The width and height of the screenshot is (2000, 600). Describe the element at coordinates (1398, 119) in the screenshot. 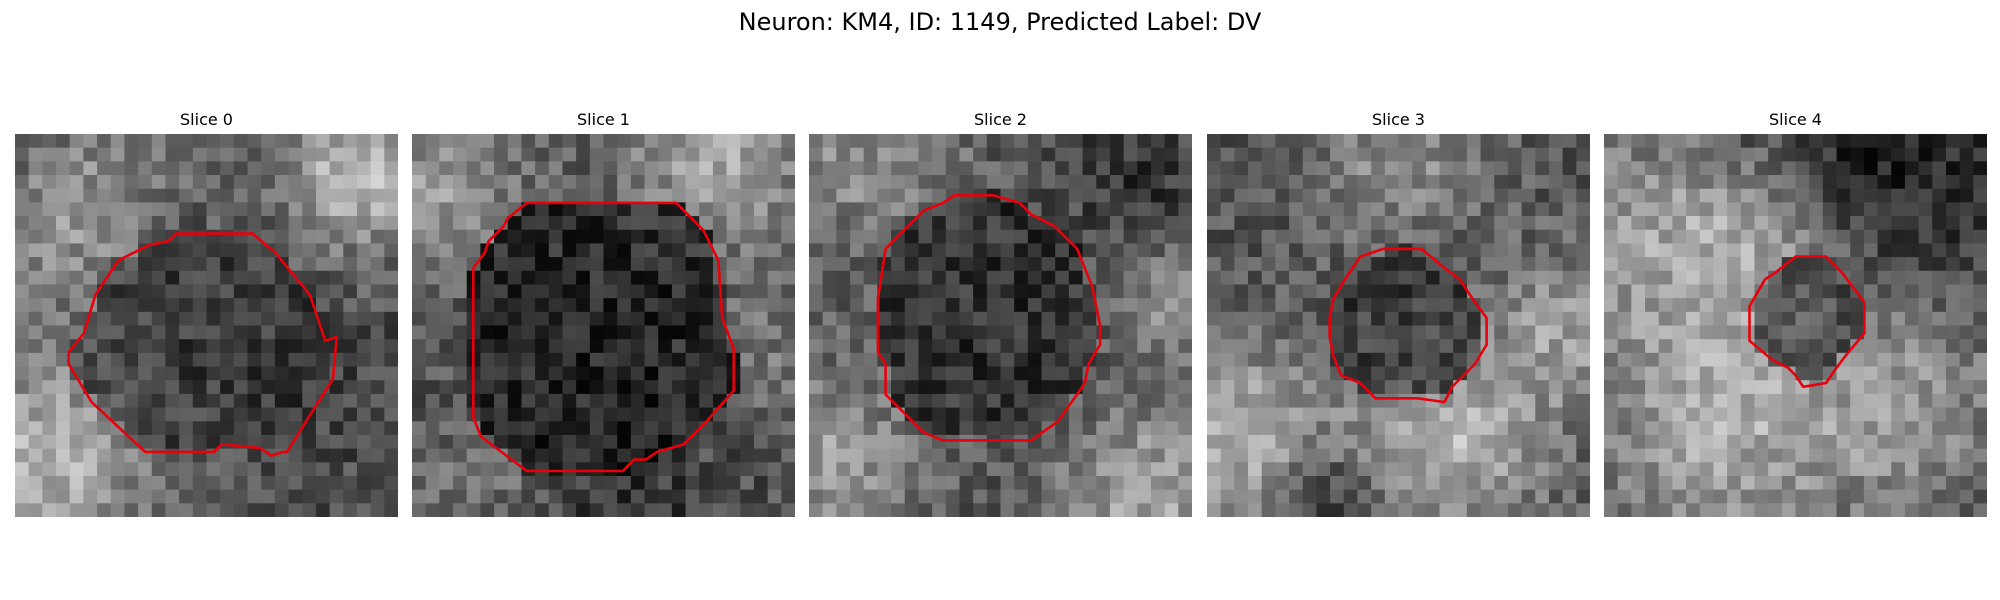

I see `slice-title: Slice 3` at that location.